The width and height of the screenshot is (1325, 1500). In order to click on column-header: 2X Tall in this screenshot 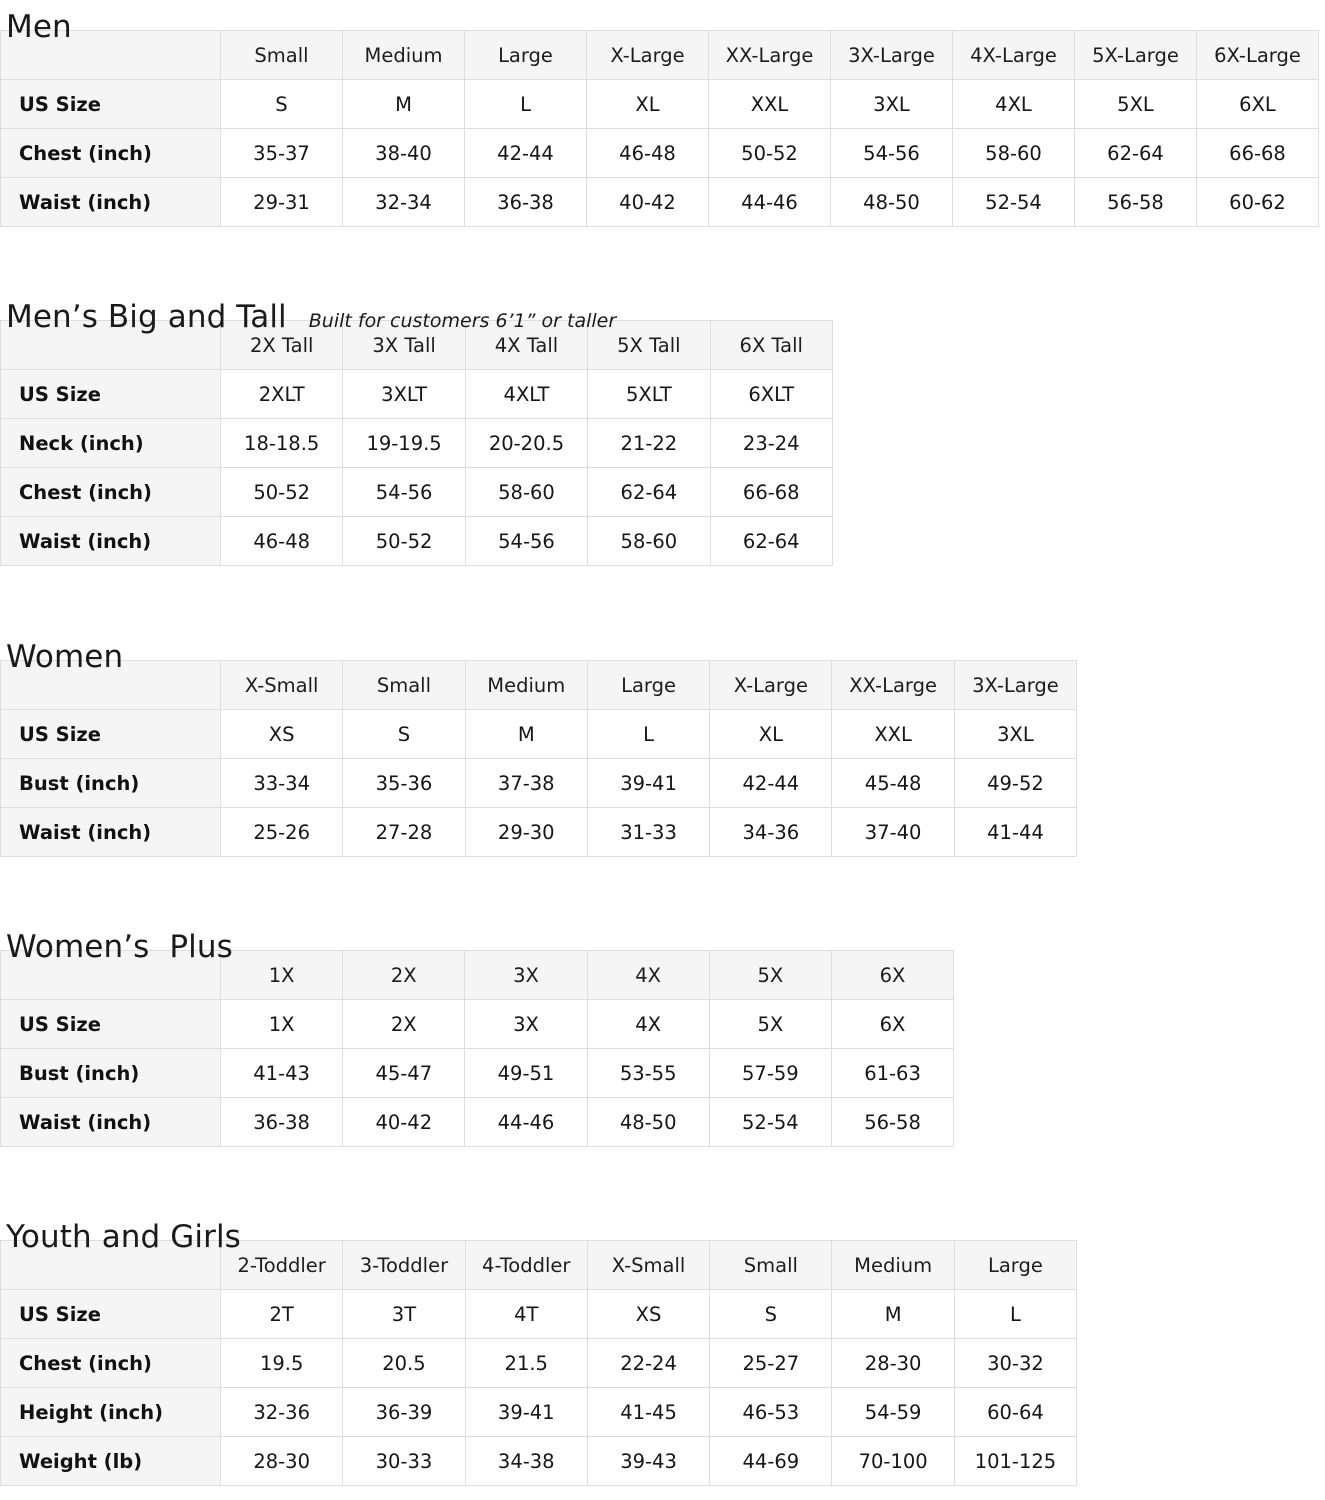, I will do `click(281, 345)`.